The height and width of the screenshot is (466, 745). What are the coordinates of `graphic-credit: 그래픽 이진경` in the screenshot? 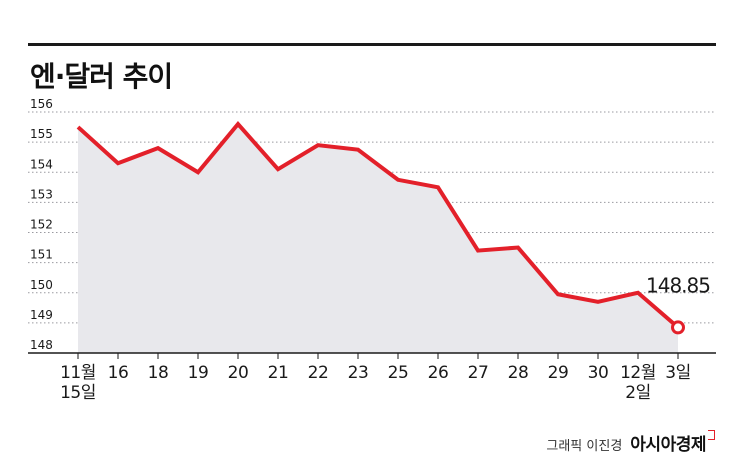 It's located at (584, 446).